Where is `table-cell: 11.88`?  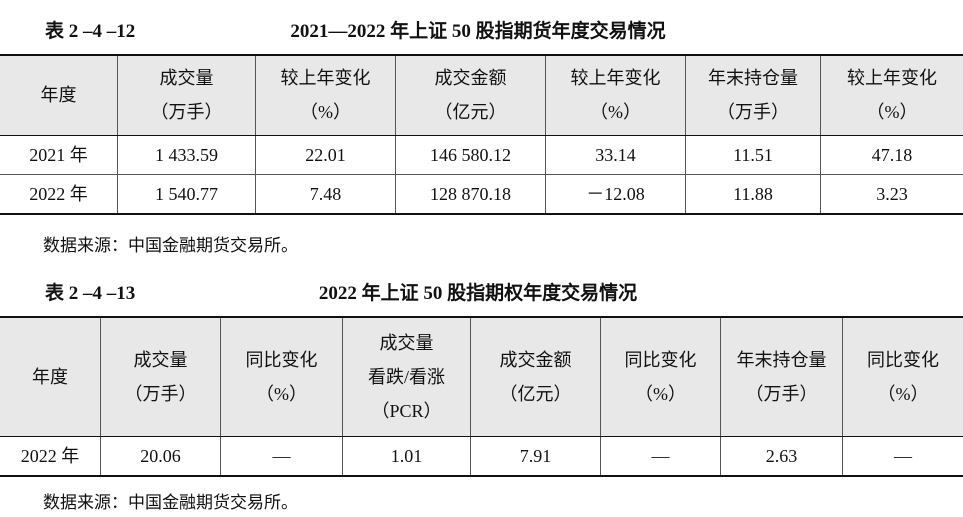
table-cell: 11.88 is located at coordinates (752, 193).